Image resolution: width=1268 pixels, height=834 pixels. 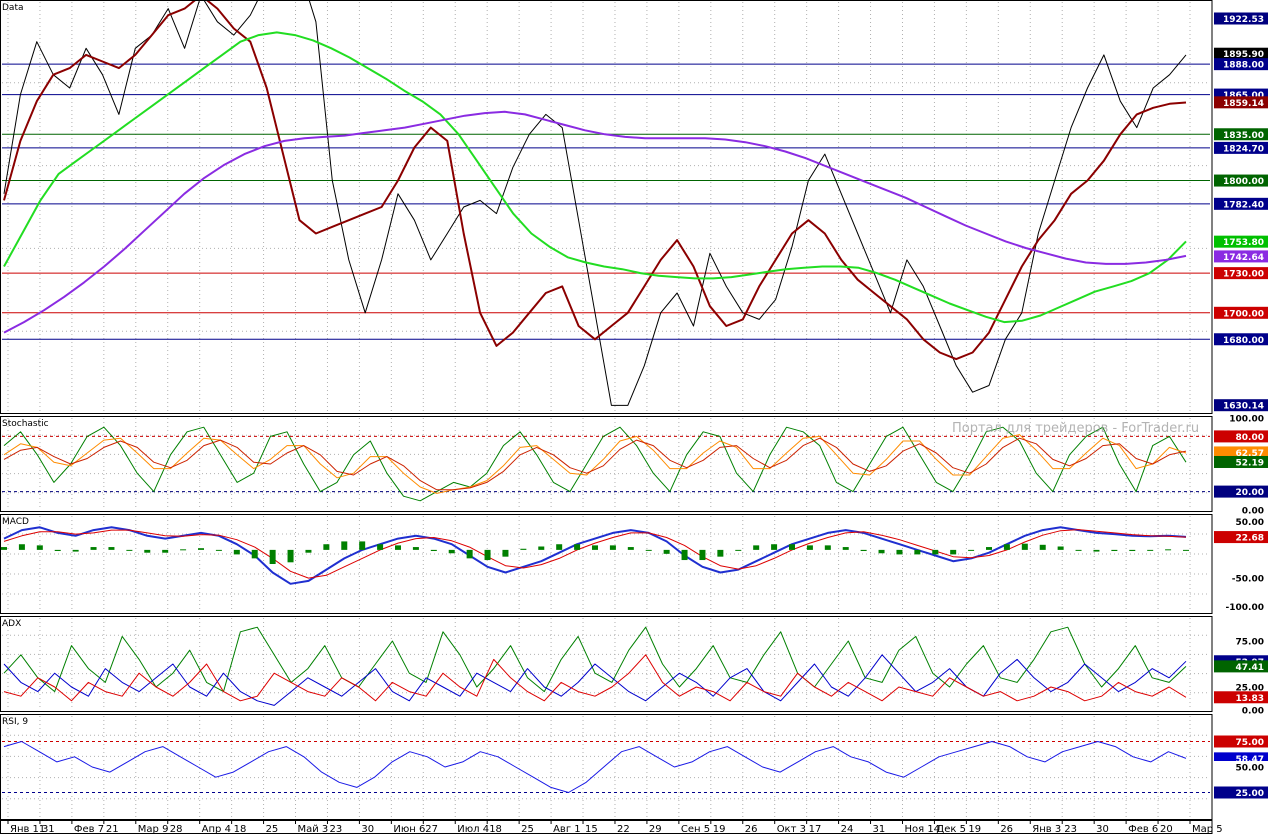 I want to click on price-level-tag-label: 1922.53, so click(x=1243, y=20).